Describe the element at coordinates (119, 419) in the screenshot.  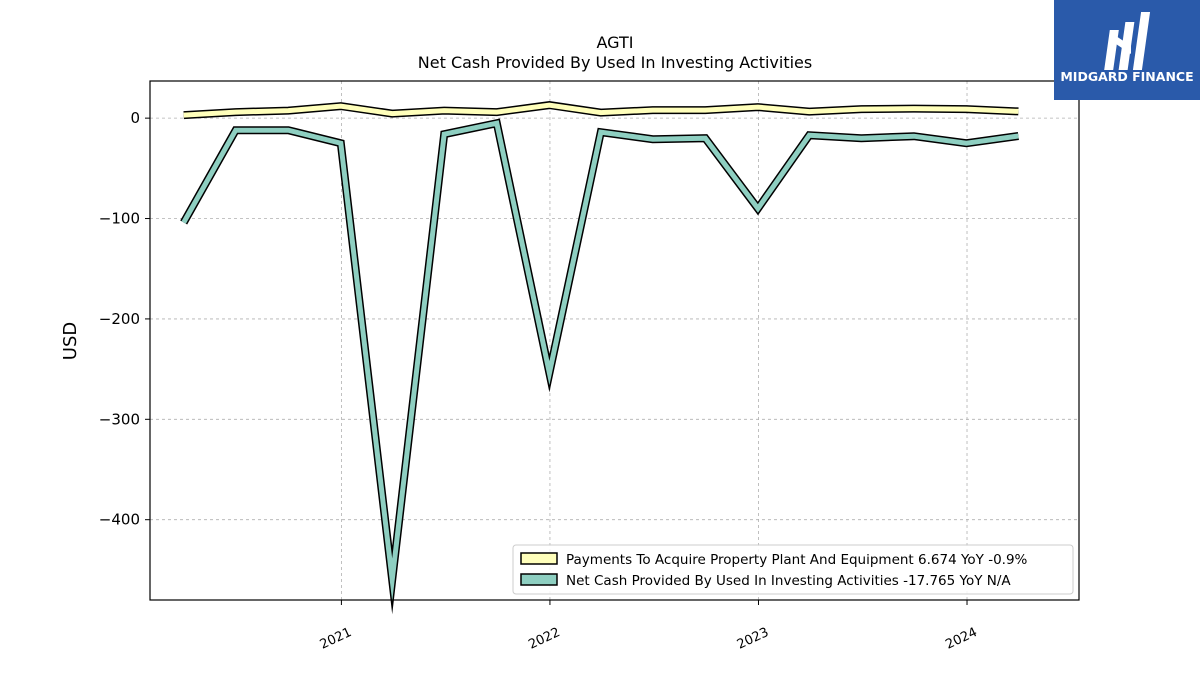
I see `y-tick-label: −300` at that location.